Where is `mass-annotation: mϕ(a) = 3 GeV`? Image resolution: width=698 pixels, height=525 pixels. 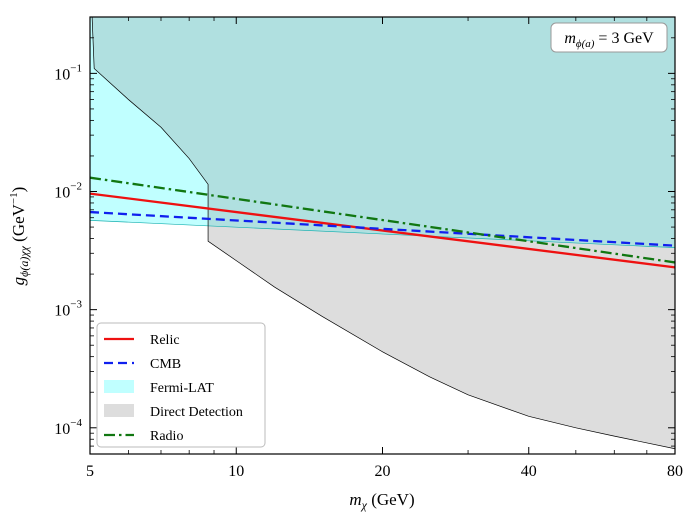
mass-annotation: mϕ(a) = 3 GeV is located at coordinates (609, 37).